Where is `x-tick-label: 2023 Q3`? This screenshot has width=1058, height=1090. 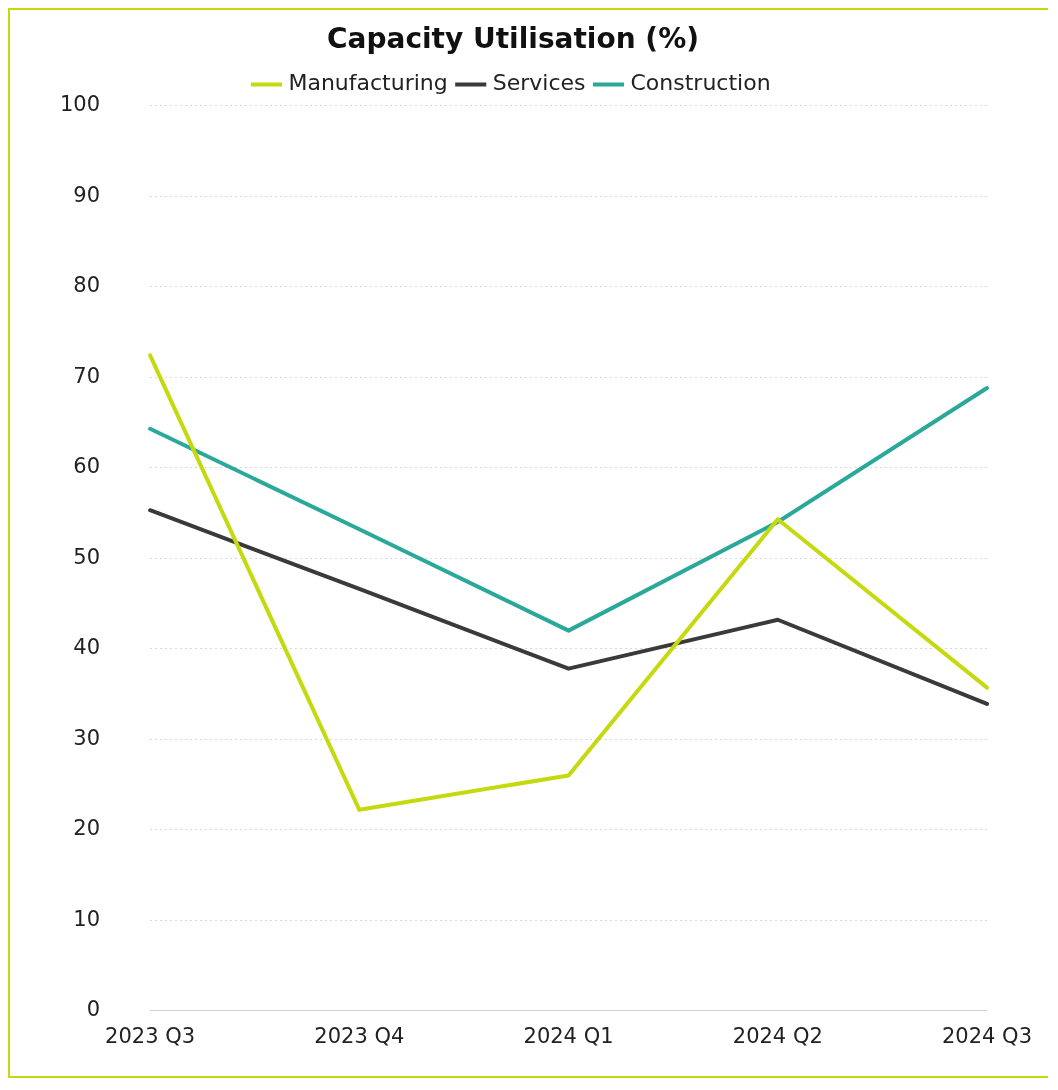
x-tick-label: 2023 Q3 is located at coordinates (150, 1035).